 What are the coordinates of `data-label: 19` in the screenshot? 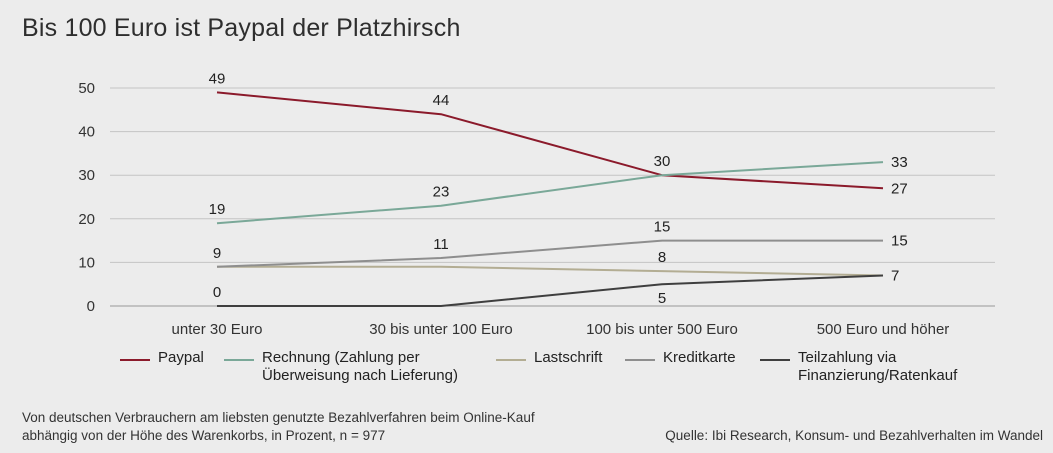 It's located at (217, 209).